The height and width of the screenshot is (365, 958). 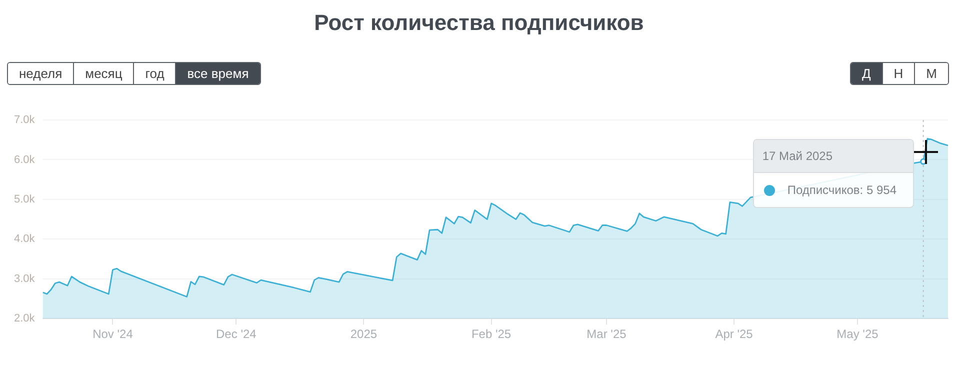 I want to click on x-tick-label: Mar '25, so click(x=606, y=334).